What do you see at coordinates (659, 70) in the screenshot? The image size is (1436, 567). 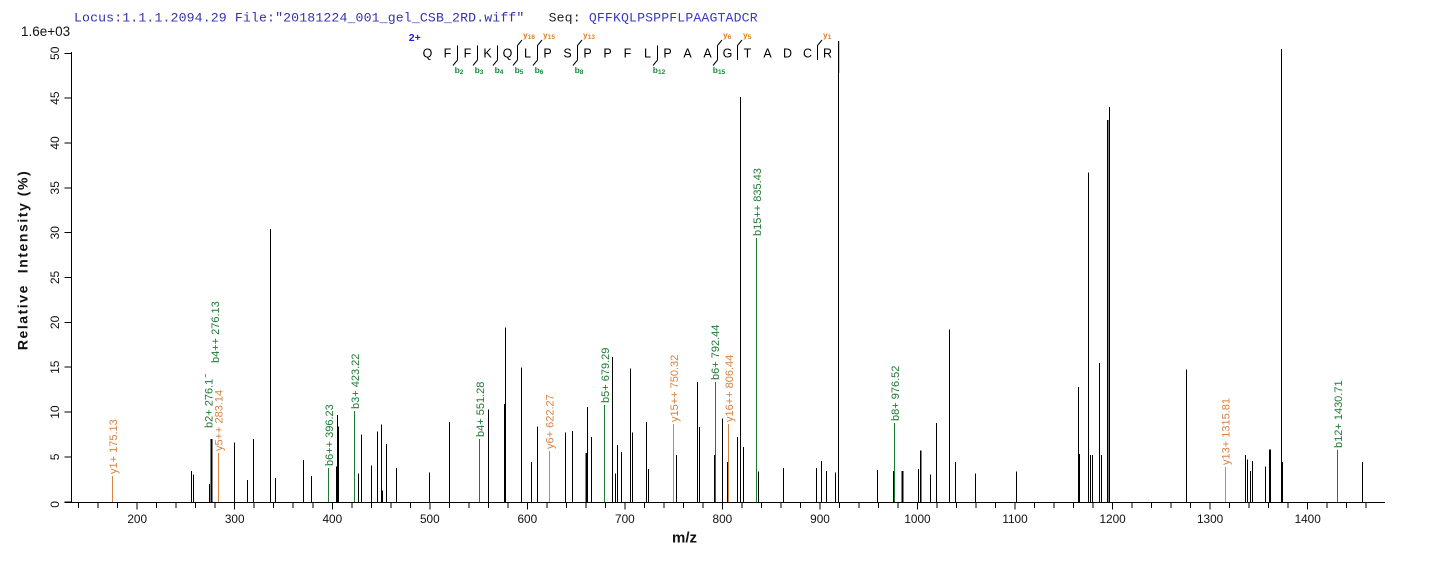 I see `svg-text: b12` at bounding box center [659, 70].